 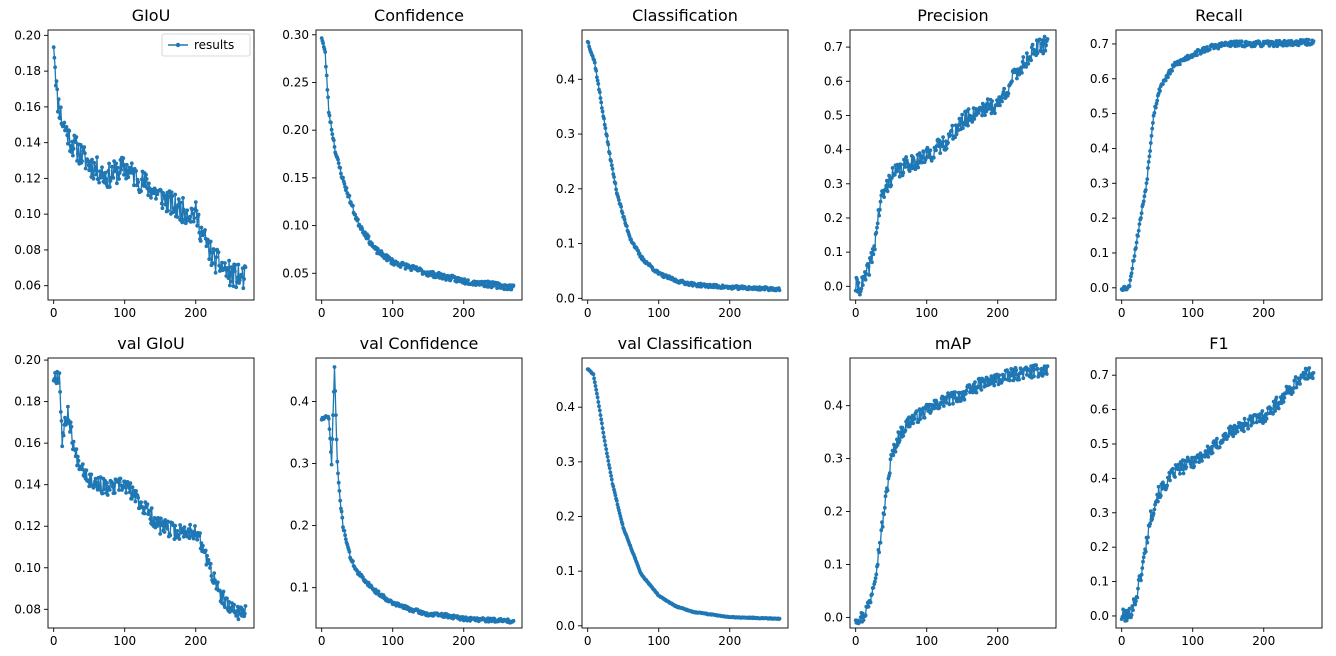 I want to click on subplot-val-confidence: val Confidence 0 100 200 0.1 0.2 0.3 0.4, so click(x=406, y=491).